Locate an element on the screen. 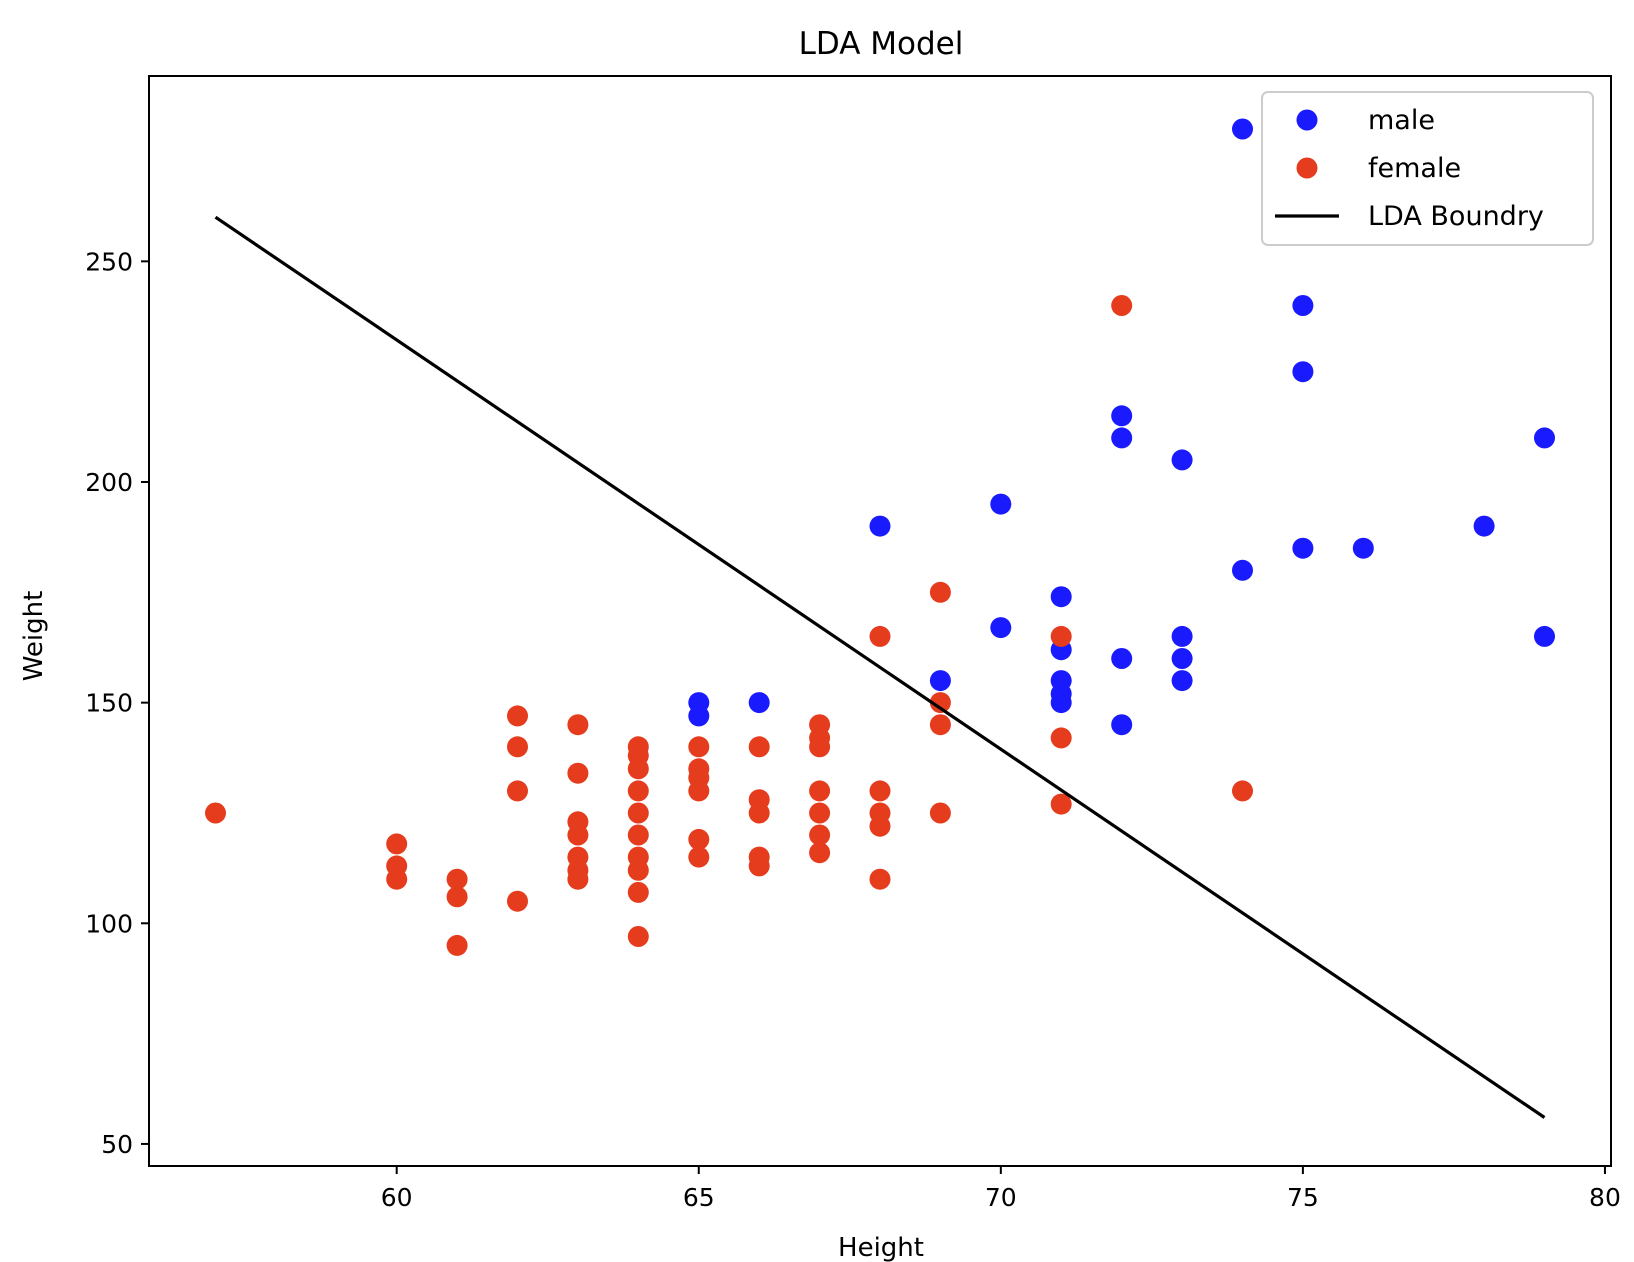 Image resolution: width=1634 pixels, height=1262 pixels. x-tick-label: 70 is located at coordinates (1001, 1197).